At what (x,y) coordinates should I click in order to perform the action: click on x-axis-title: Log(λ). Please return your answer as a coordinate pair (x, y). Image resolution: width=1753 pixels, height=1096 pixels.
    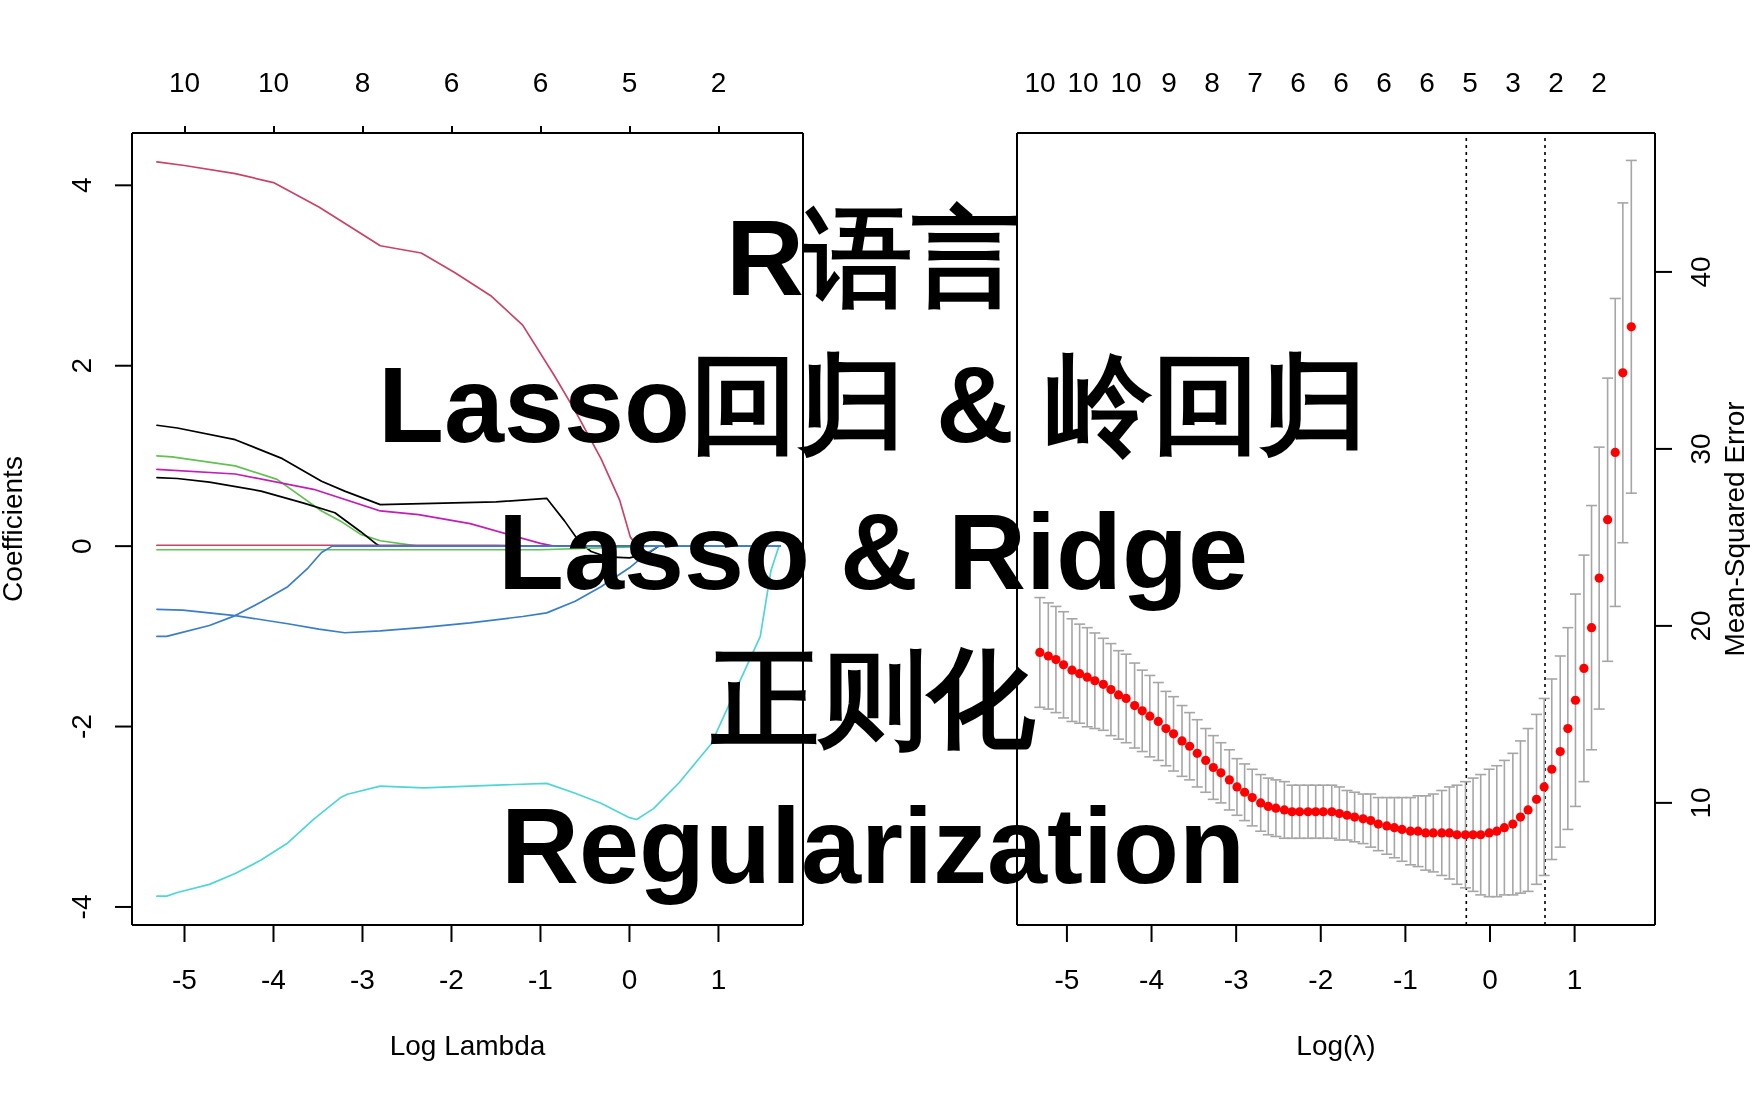
    Looking at the image, I should click on (1336, 1045).